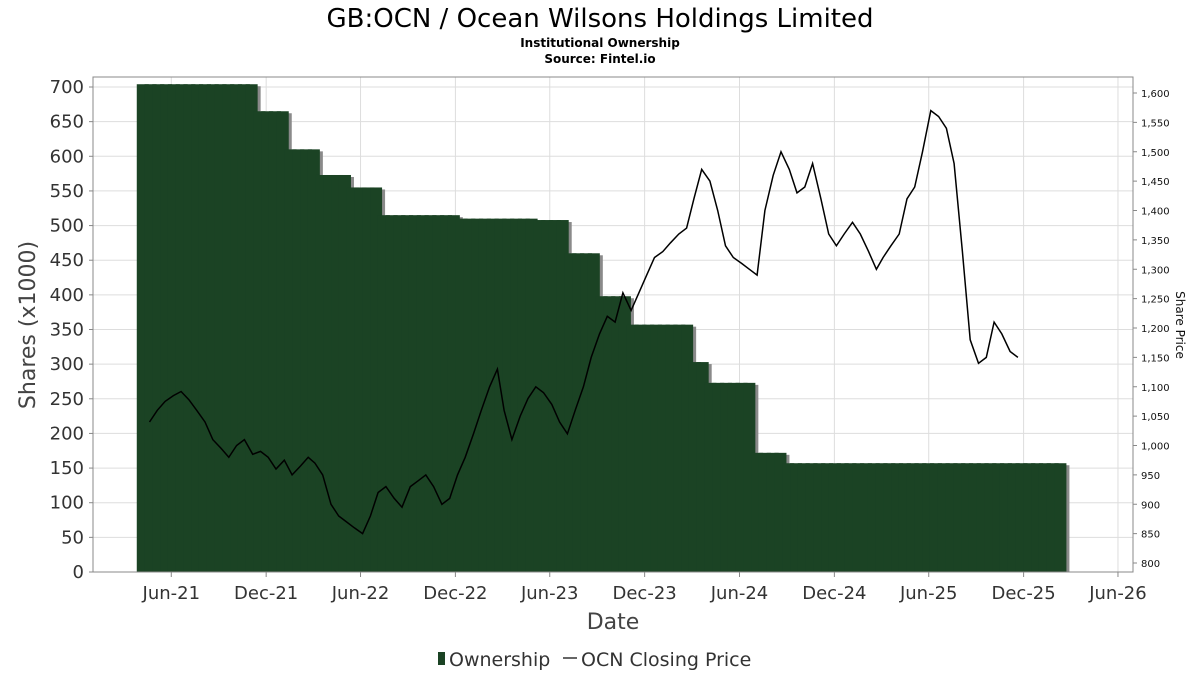 The image size is (1200, 675). I want to click on right-tick-label: 1,300, so click(1155, 270).